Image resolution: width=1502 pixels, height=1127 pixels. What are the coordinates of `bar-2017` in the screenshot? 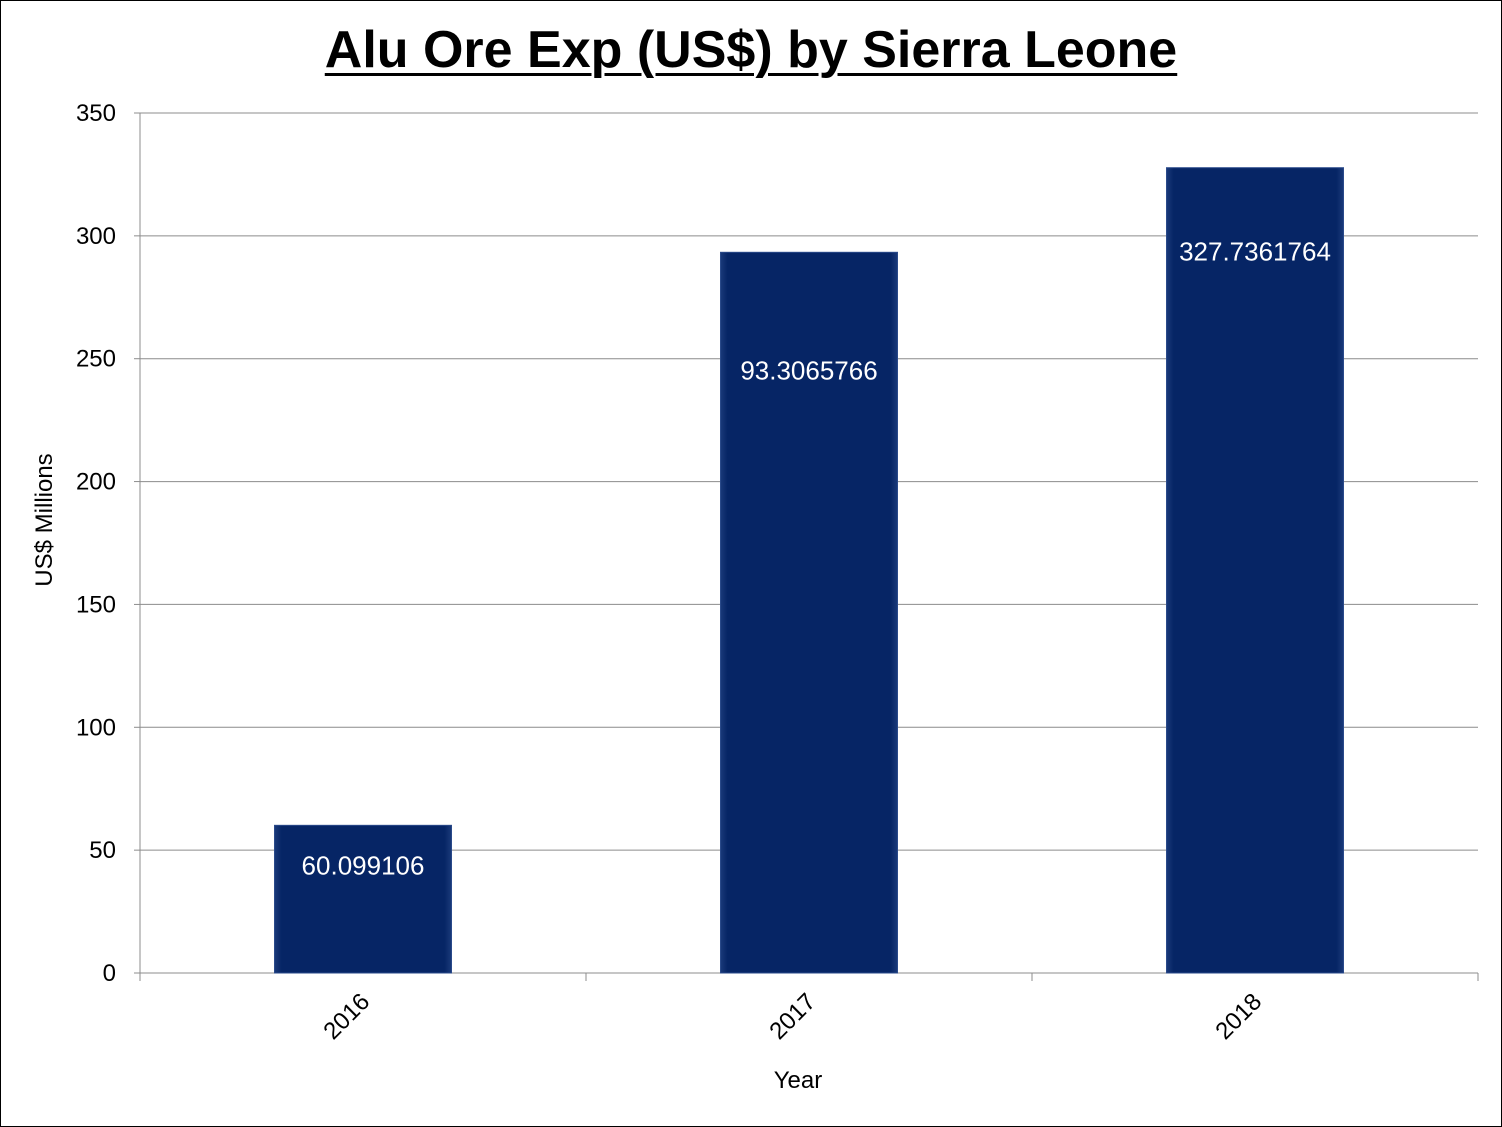 It's located at (809, 612).